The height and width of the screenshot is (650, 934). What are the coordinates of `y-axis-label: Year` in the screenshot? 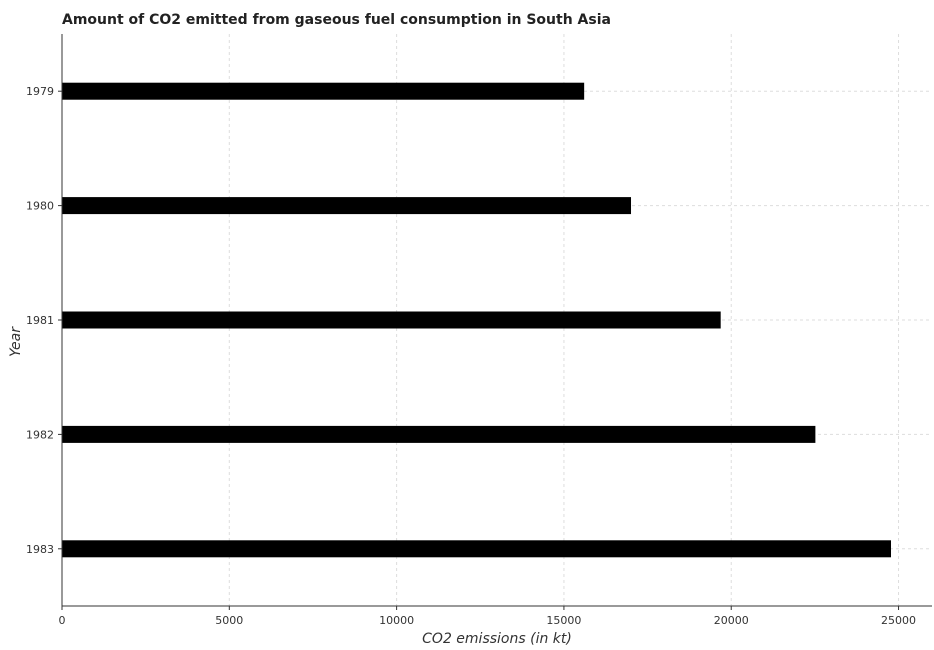 It's located at (16, 341).